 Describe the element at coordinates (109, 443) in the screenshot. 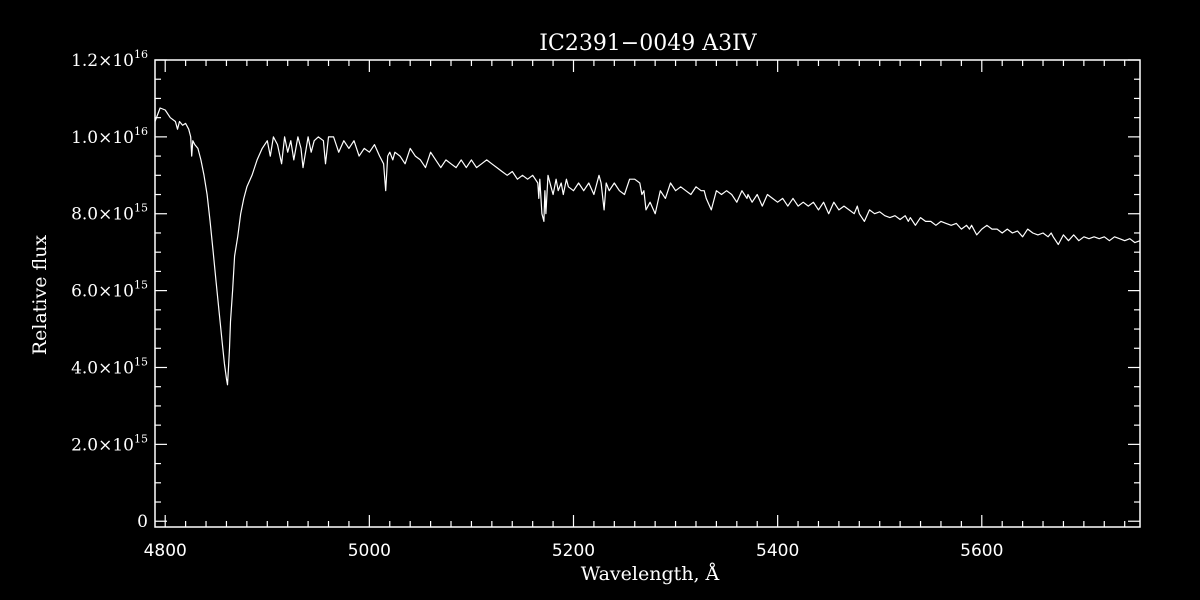

I see `y-tick-label: 2.0×10¹⁵` at that location.